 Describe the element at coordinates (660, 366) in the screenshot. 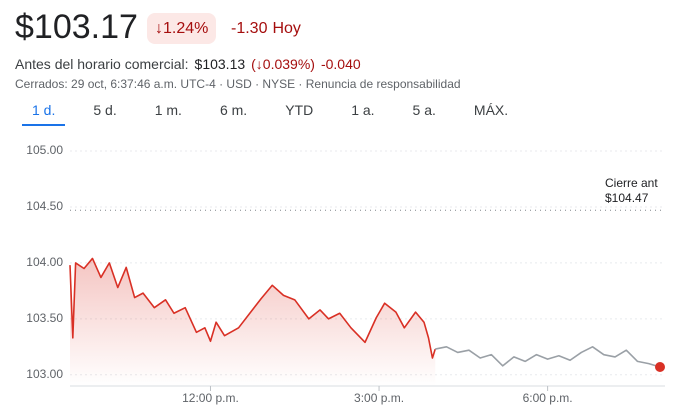

I see `last-point` at that location.